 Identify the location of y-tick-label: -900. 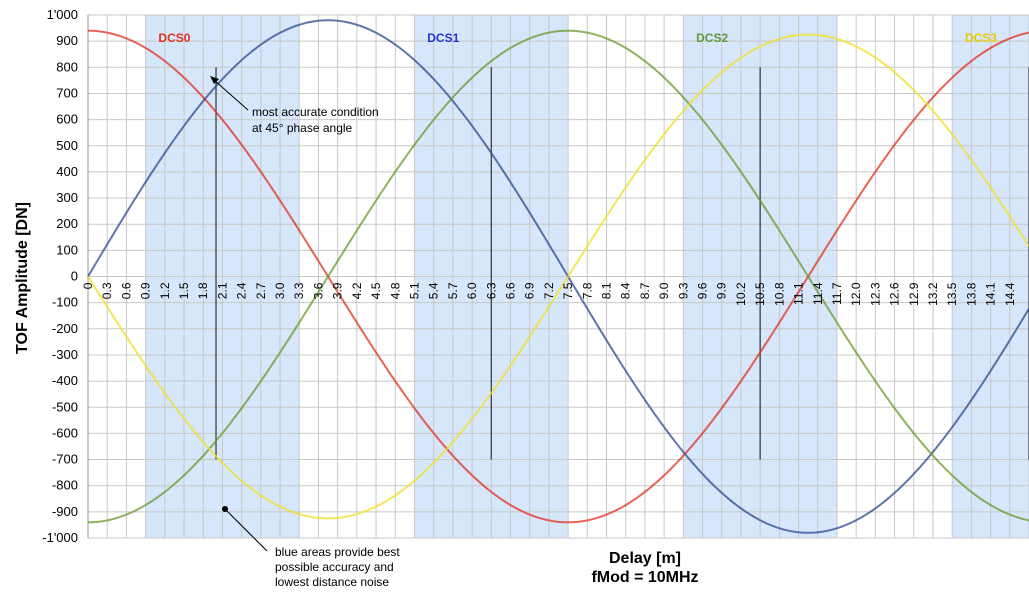
(65, 511).